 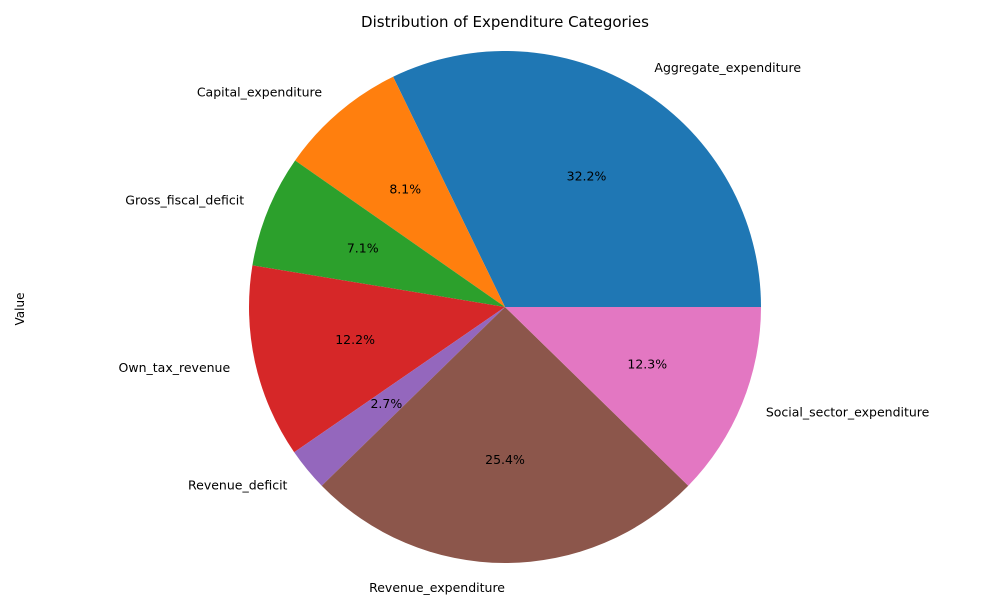 I want to click on slice-label-own-tax-revenue: Own_tax_revenue, so click(x=175, y=367).